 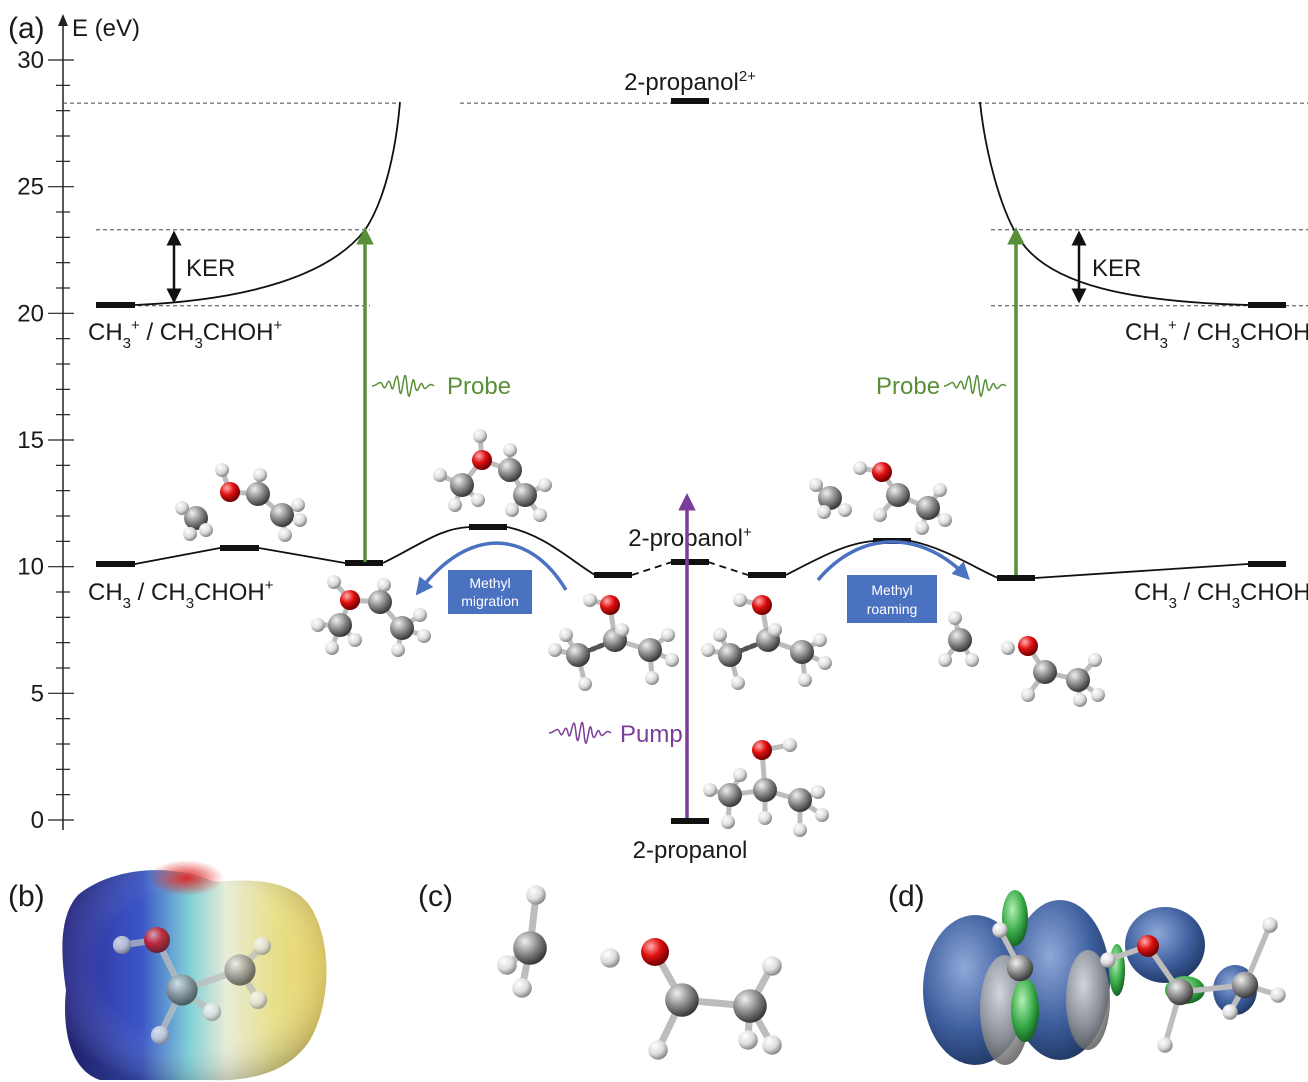 I want to click on migration-ts-molecule, so click(x=492, y=475).